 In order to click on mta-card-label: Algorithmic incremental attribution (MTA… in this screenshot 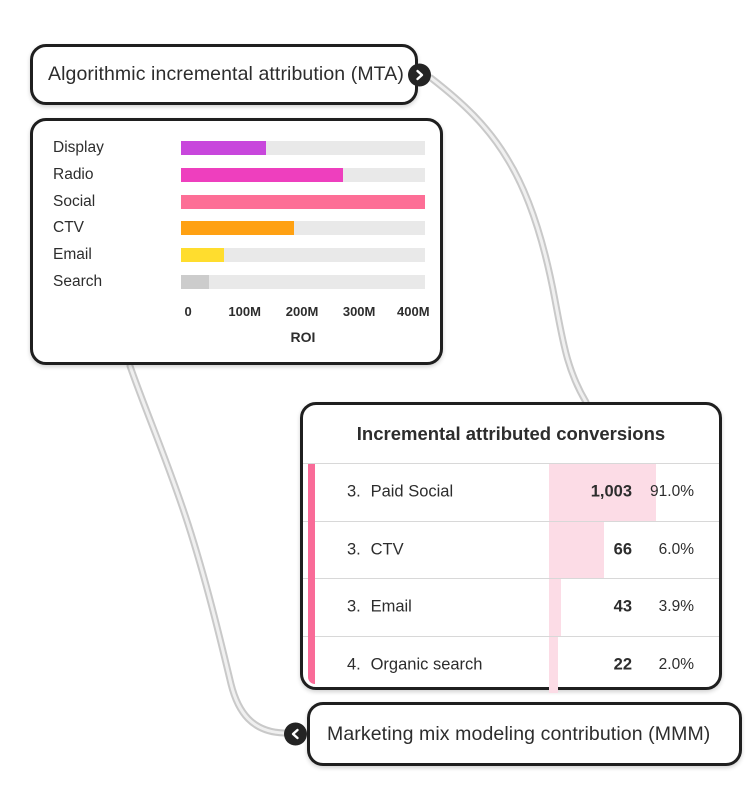, I will do `click(226, 74)`.